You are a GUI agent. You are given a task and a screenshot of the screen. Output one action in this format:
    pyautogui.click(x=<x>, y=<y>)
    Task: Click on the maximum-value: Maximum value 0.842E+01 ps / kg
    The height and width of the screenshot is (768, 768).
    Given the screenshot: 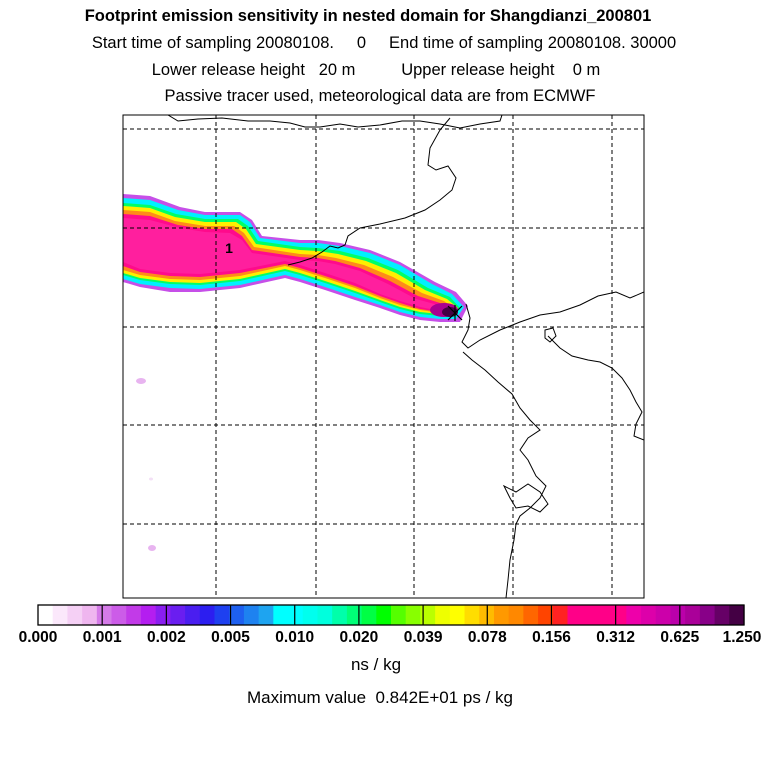 What is the action you would take?
    pyautogui.click(x=382, y=697)
    